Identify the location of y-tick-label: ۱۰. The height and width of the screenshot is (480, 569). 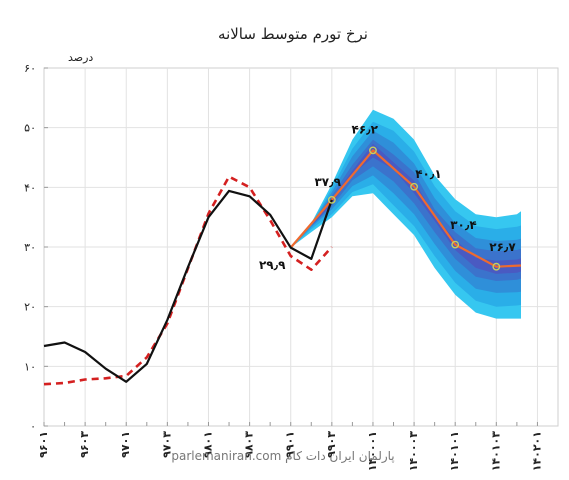
(30, 366).